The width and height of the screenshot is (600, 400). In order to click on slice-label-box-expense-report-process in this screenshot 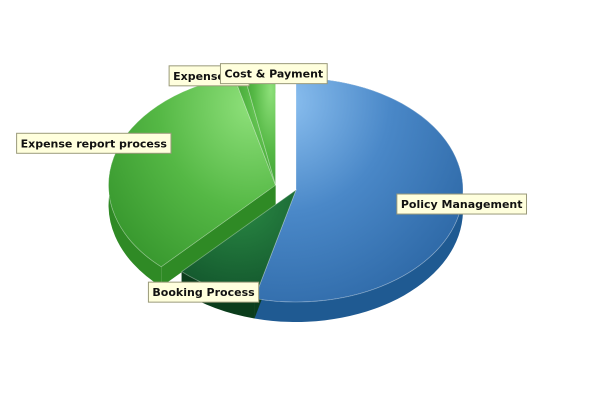, I will do `click(94, 143)`.